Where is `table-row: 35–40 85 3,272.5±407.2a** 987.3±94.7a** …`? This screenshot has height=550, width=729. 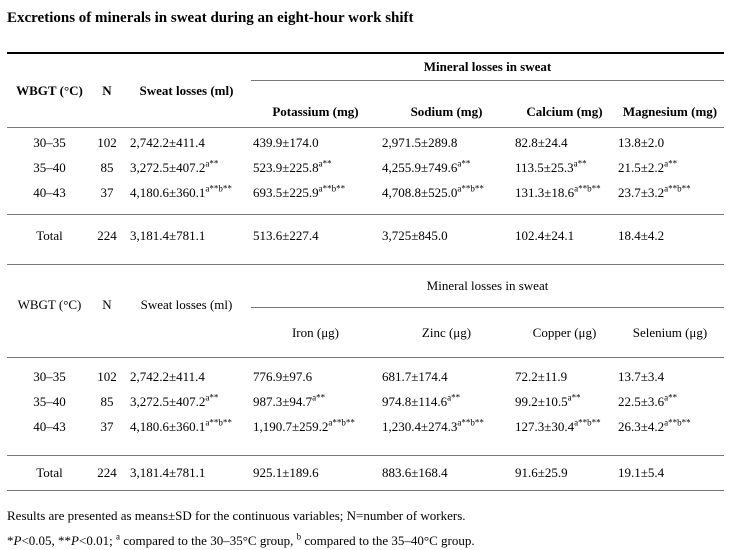
table-row: 35–40 85 3,272.5±407.2a** 987.3±94.7a** … is located at coordinates (365, 401).